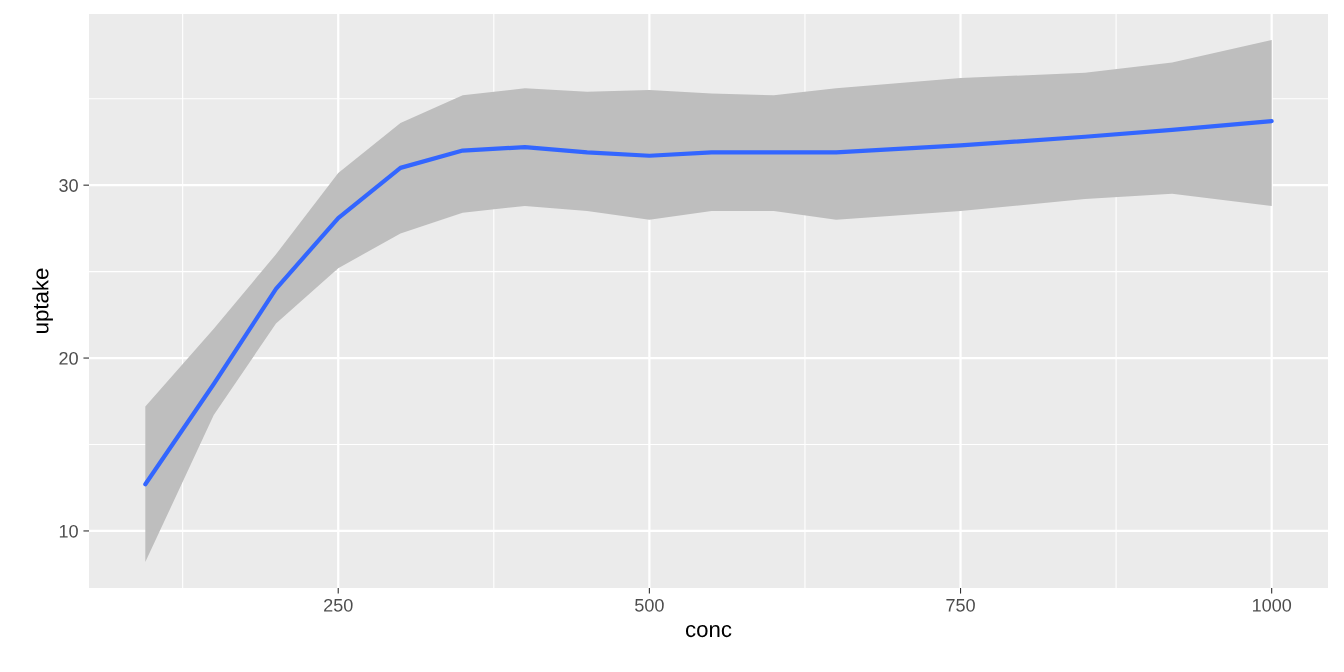  What do you see at coordinates (68, 185) in the screenshot?
I see `y-tick-label: 30` at bounding box center [68, 185].